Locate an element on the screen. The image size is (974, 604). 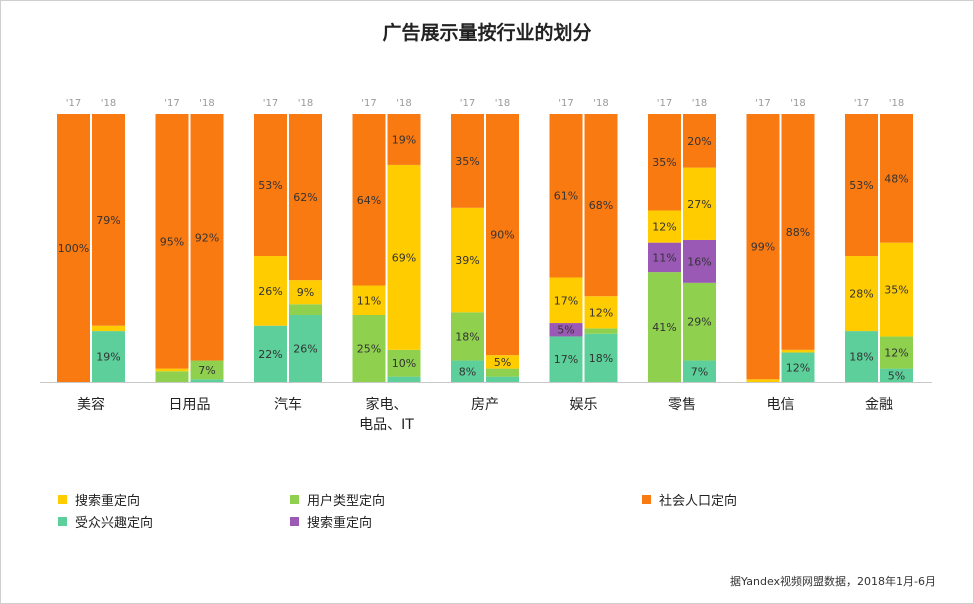
data-label: 10% is located at coordinates (404, 363).